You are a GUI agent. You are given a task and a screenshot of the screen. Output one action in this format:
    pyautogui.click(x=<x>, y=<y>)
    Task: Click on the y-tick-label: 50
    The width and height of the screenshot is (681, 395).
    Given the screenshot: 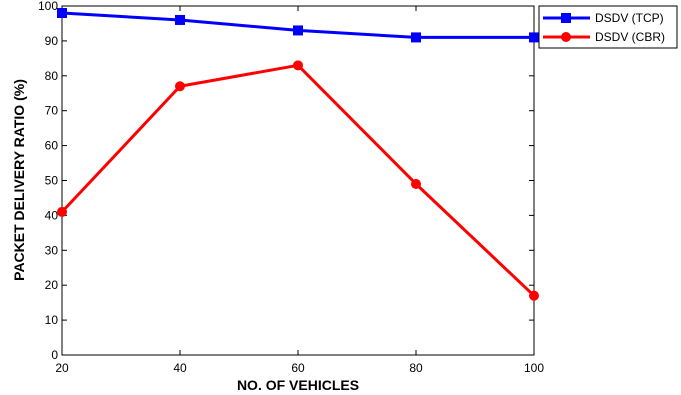 What is the action you would take?
    pyautogui.click(x=52, y=181)
    